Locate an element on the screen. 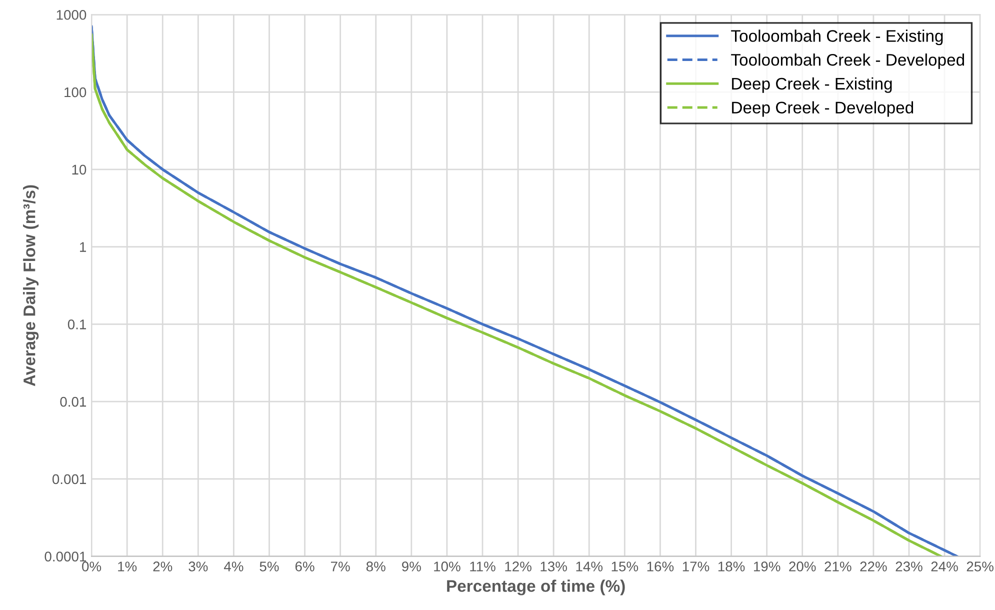 The width and height of the screenshot is (995, 610). x-tick-label: 23% is located at coordinates (909, 567).